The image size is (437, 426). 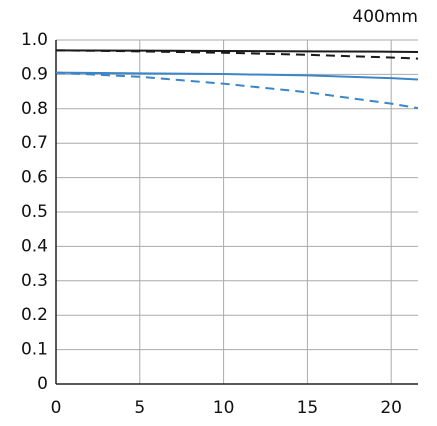 I want to click on chart-title: 400mm, so click(x=385, y=17).